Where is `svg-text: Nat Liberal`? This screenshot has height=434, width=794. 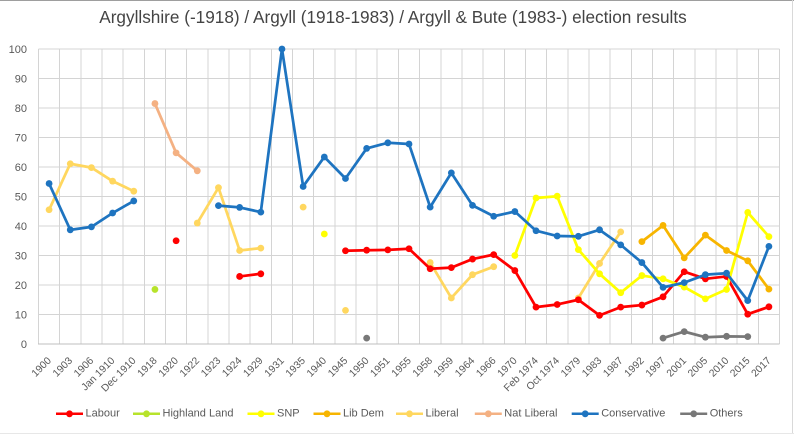
svg-text: Nat Liberal is located at coordinates (530, 414).